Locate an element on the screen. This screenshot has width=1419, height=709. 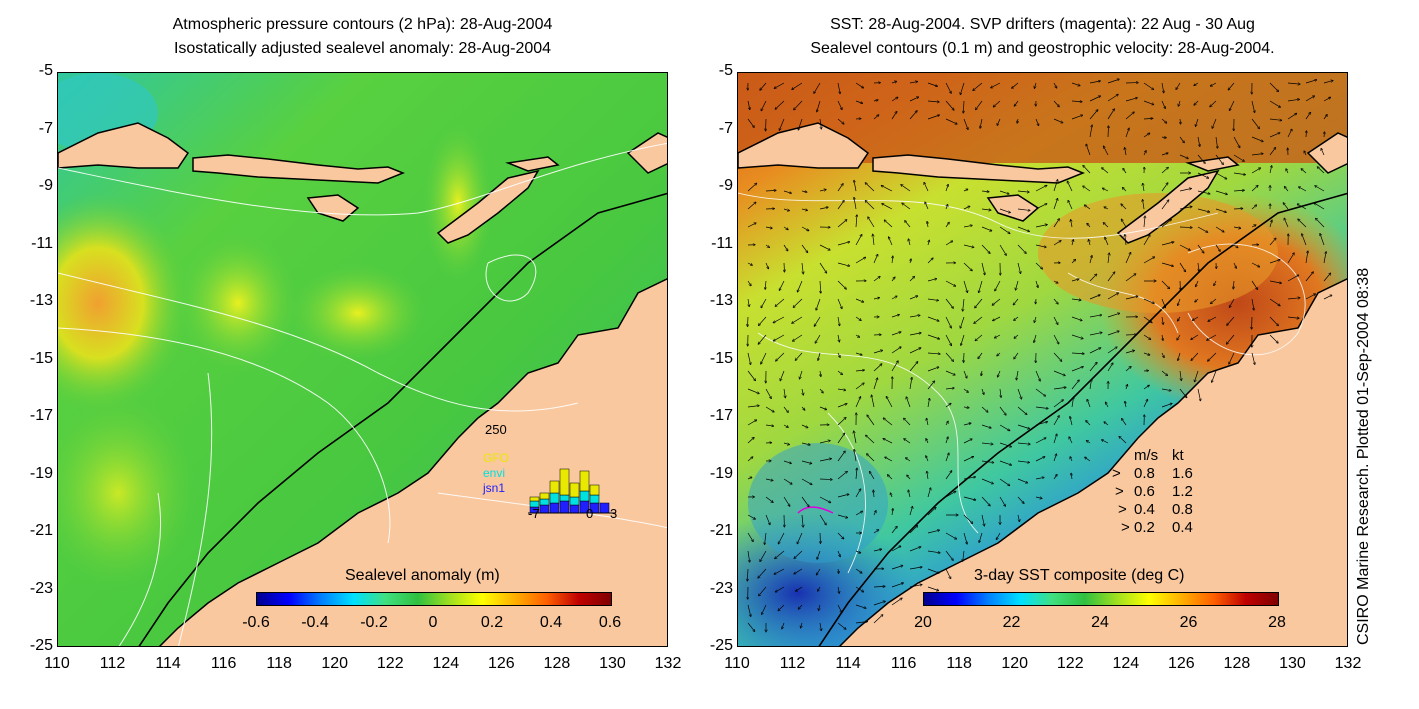
sst-tanimbar-land is located at coordinates (1326, 153).